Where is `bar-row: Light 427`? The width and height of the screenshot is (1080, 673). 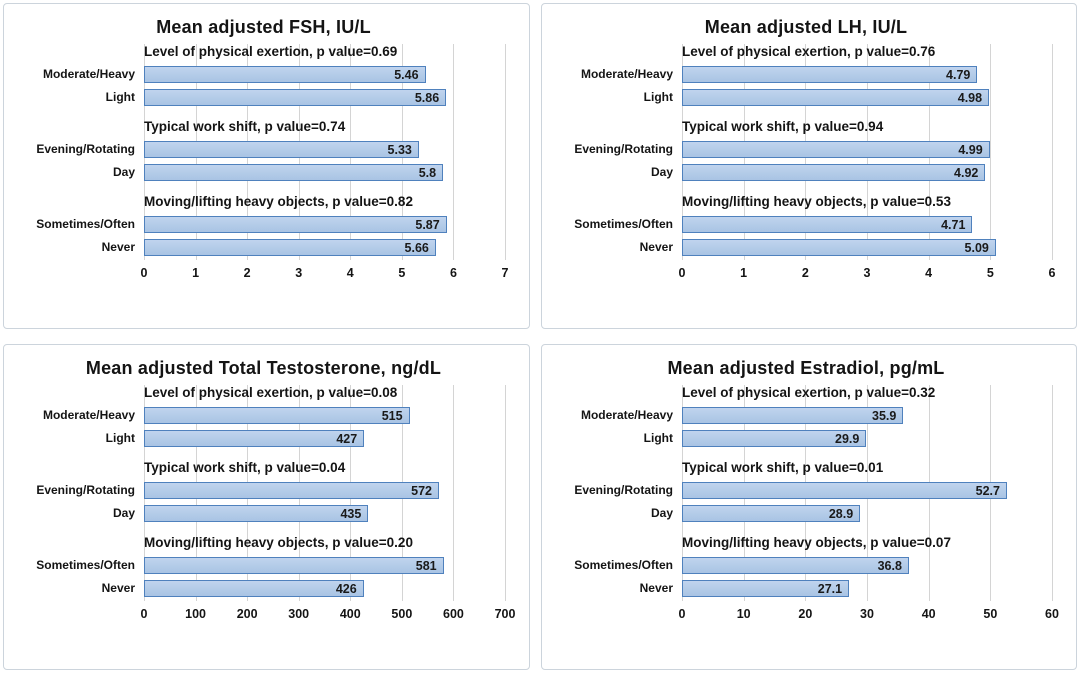
bar-row: Light 427 is located at coordinates (305, 438).